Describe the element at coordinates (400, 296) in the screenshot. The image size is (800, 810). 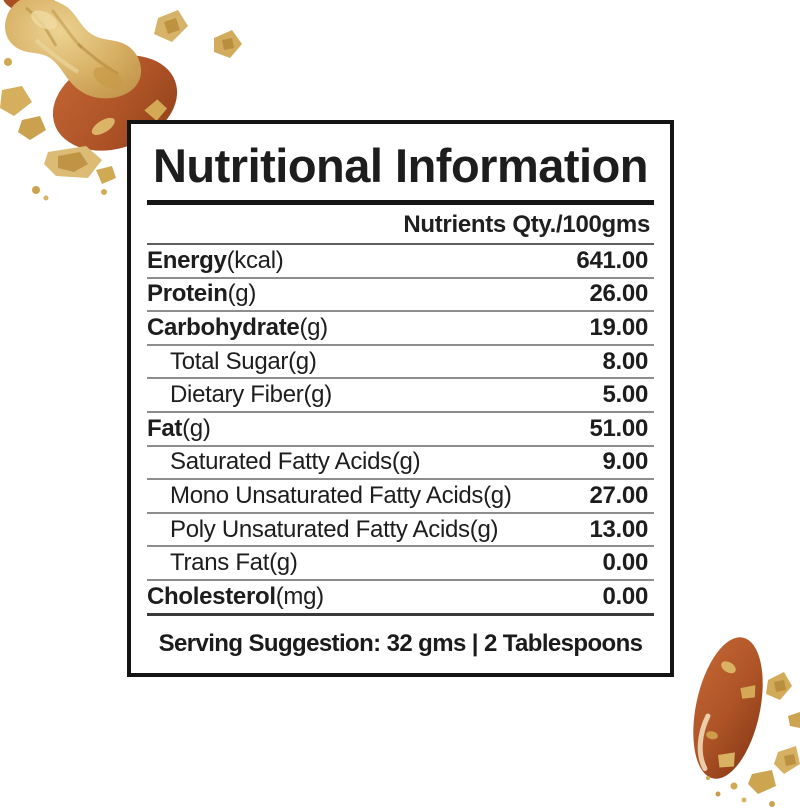
I see `table-row-protein: Protein(g) 26.00` at that location.